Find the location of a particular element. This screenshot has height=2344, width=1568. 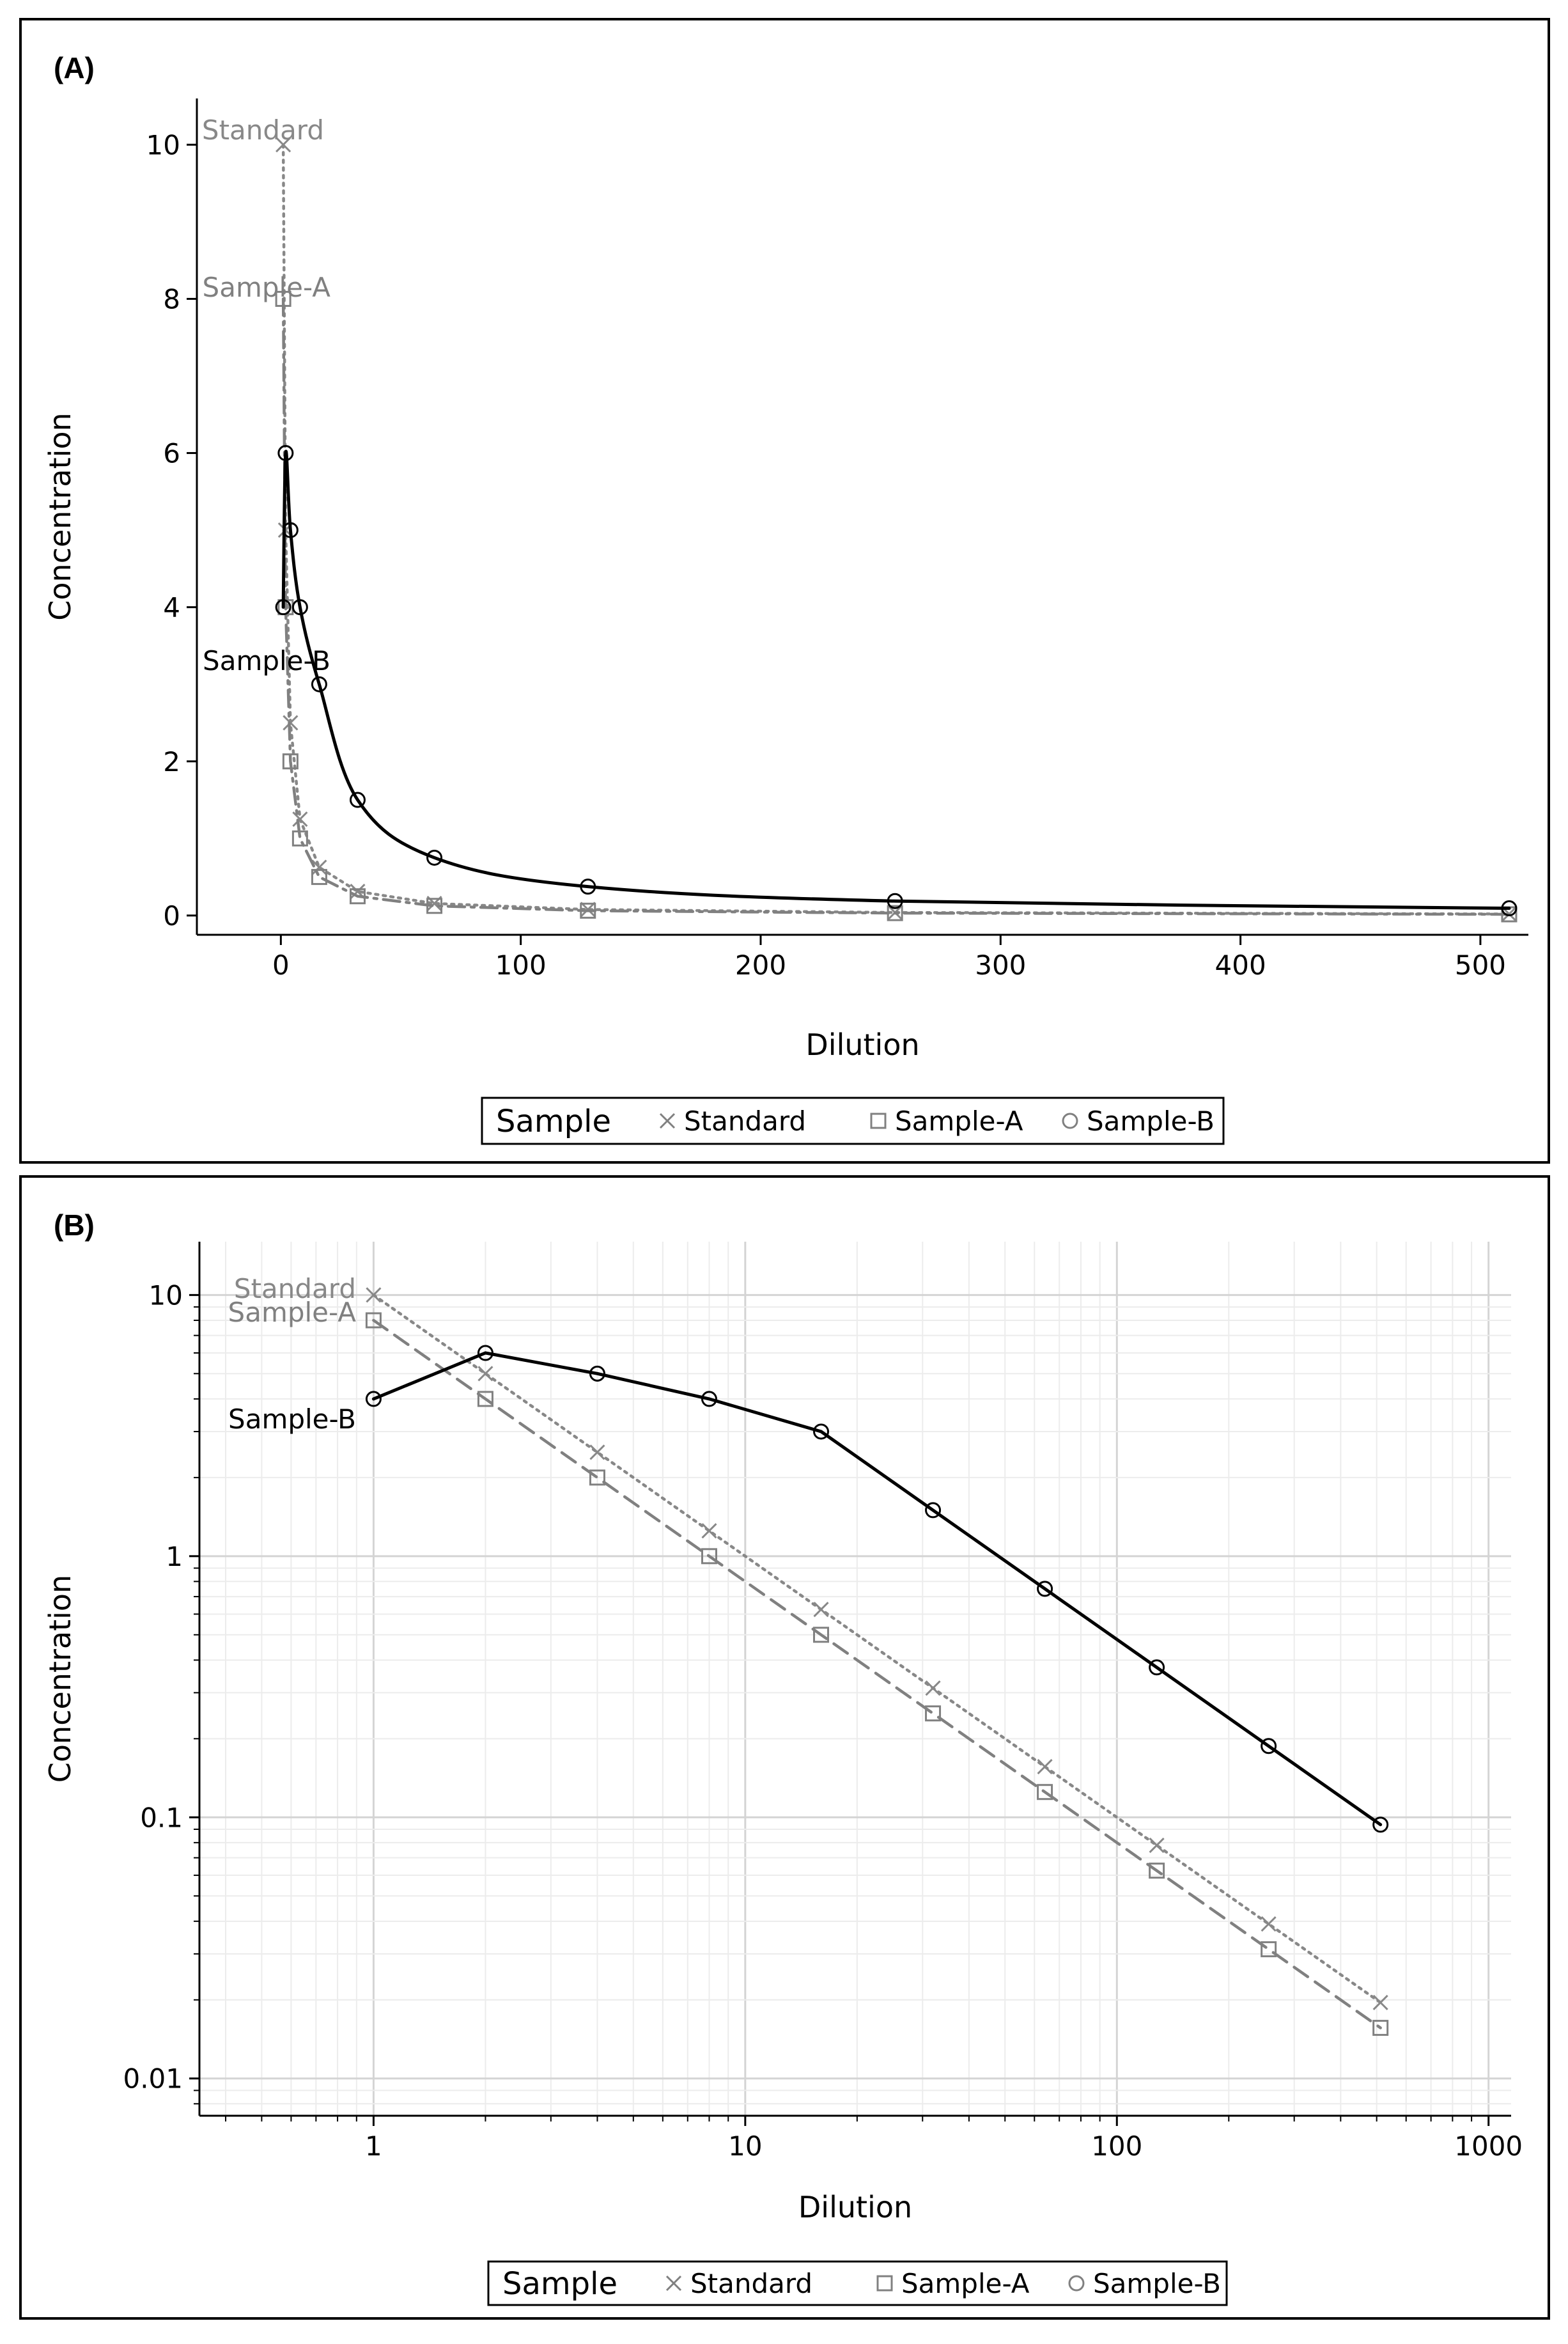

x-tick-label: 1 is located at coordinates (374, 2146).